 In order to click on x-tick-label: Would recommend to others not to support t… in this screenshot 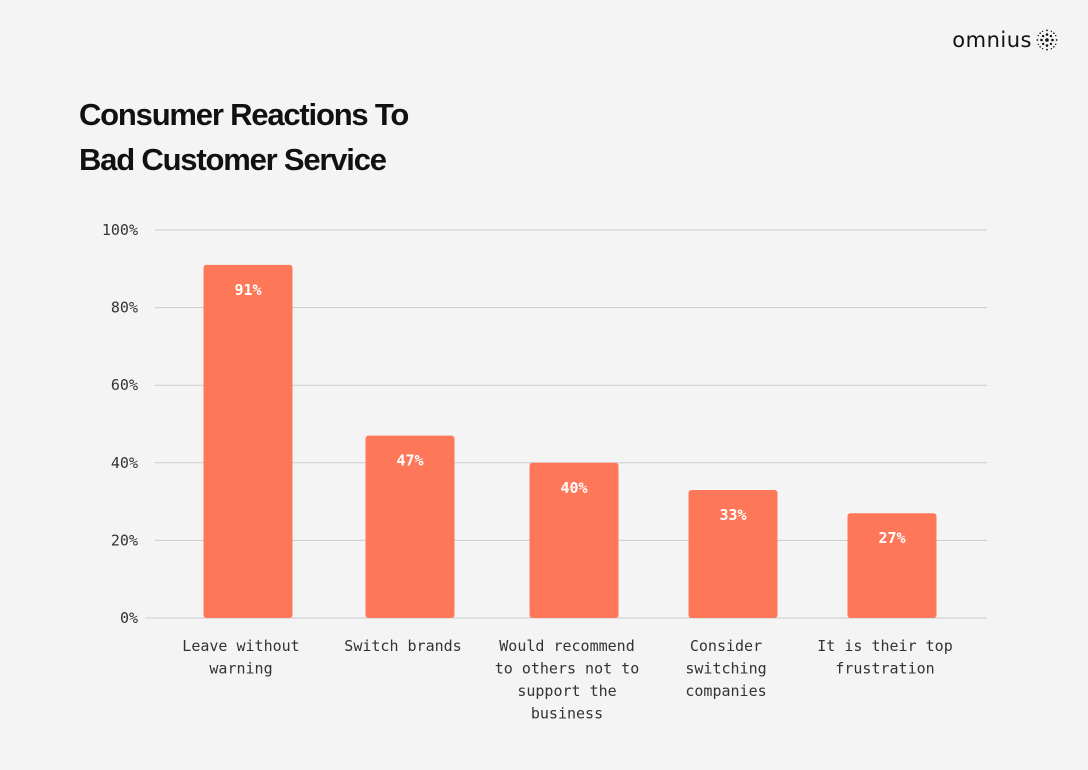, I will do `click(567, 680)`.